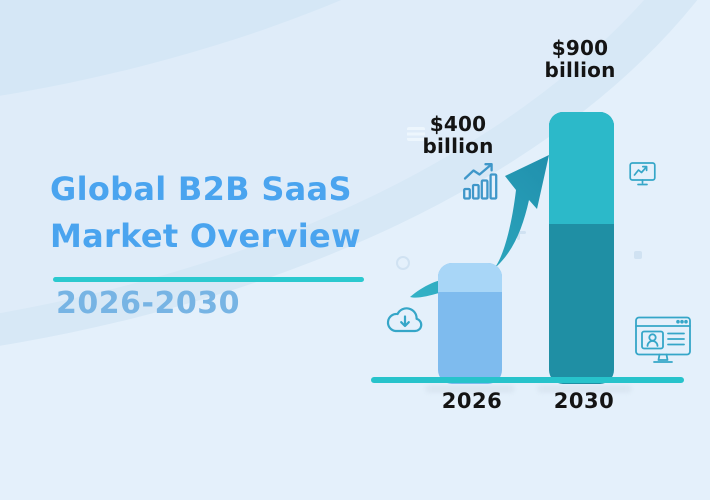  What do you see at coordinates (458, 145) in the screenshot?
I see `bar-value-unit-2026: billion` at bounding box center [458, 145].